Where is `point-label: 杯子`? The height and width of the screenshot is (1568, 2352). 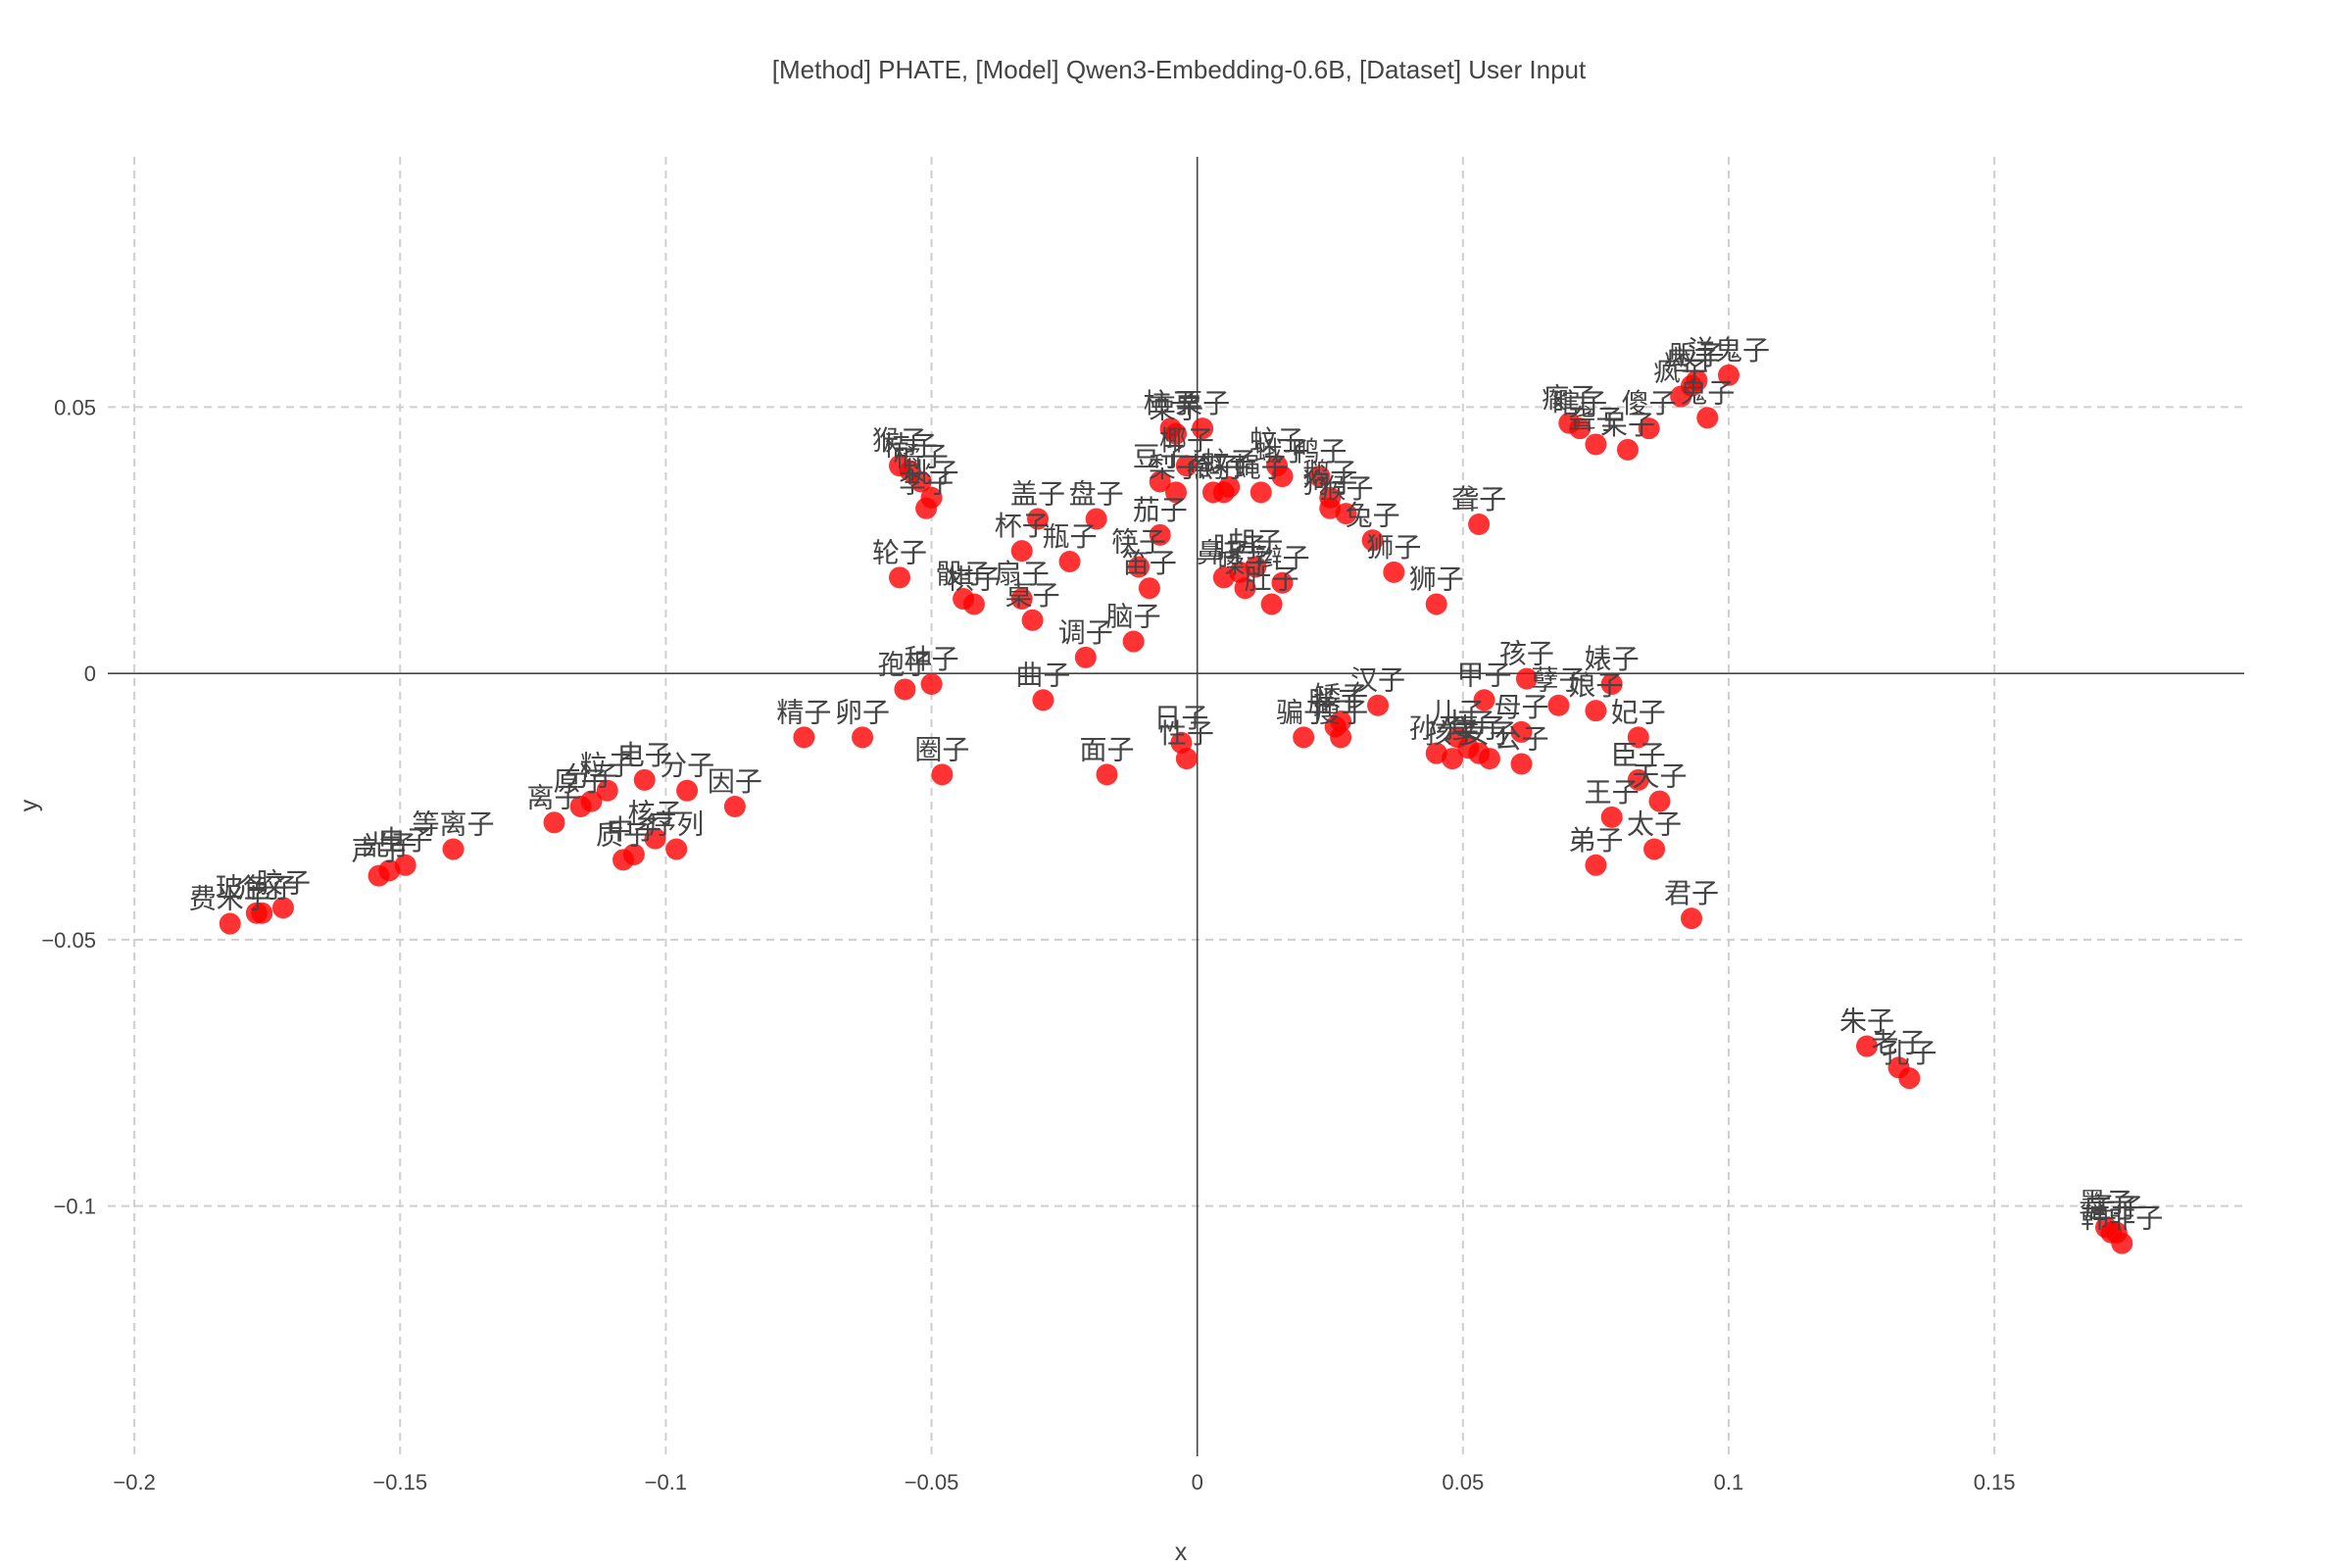 point-label: 杯子 is located at coordinates (1022, 526).